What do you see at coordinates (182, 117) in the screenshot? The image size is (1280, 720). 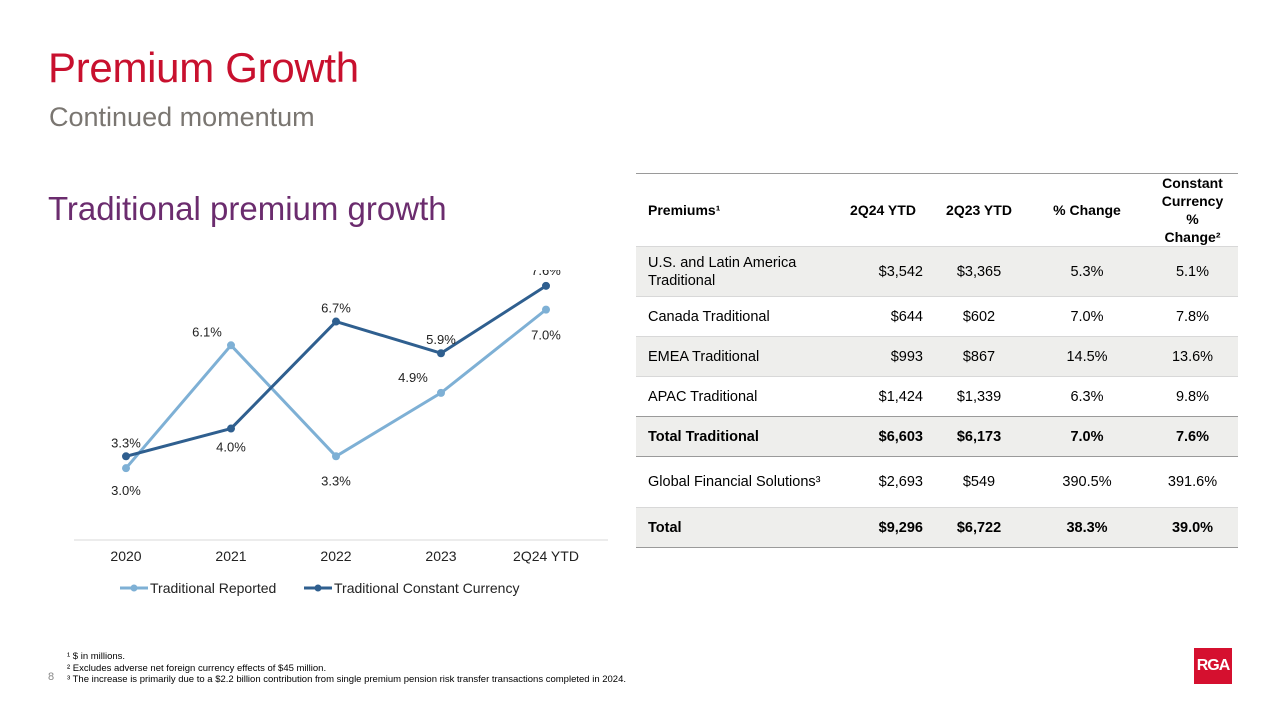 I see `page-subtitle: Continued momentum` at bounding box center [182, 117].